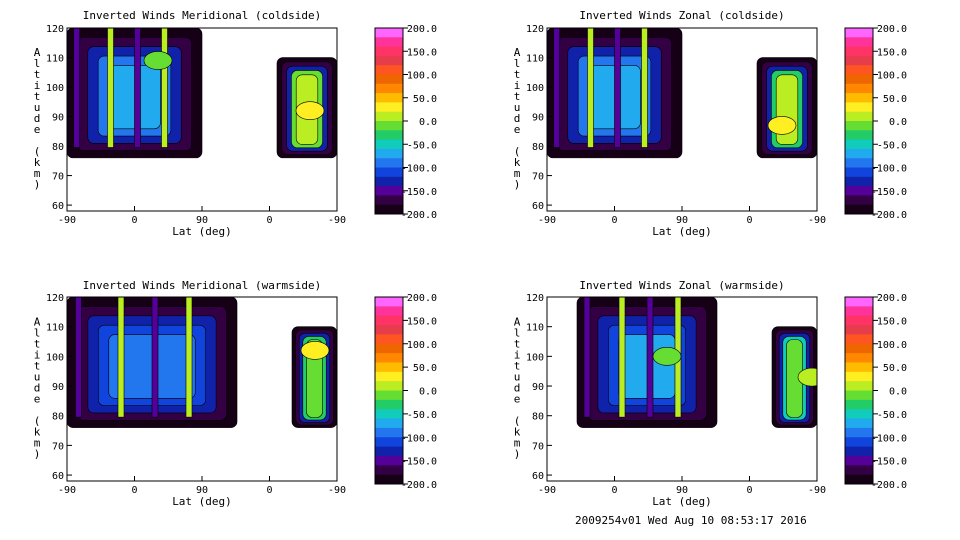 The image size is (960, 540). I want to click on colorbar-tick-label: -100.0, so click(889, 438).